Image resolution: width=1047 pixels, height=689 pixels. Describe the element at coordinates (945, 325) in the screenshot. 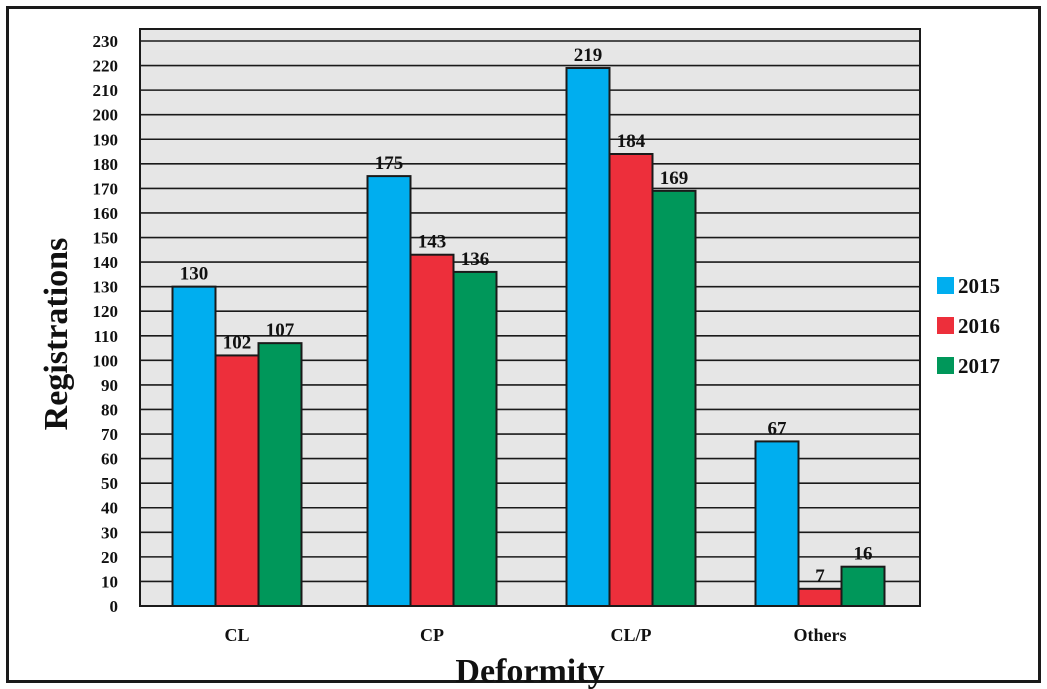

I see `legend-swatch-2016` at that location.